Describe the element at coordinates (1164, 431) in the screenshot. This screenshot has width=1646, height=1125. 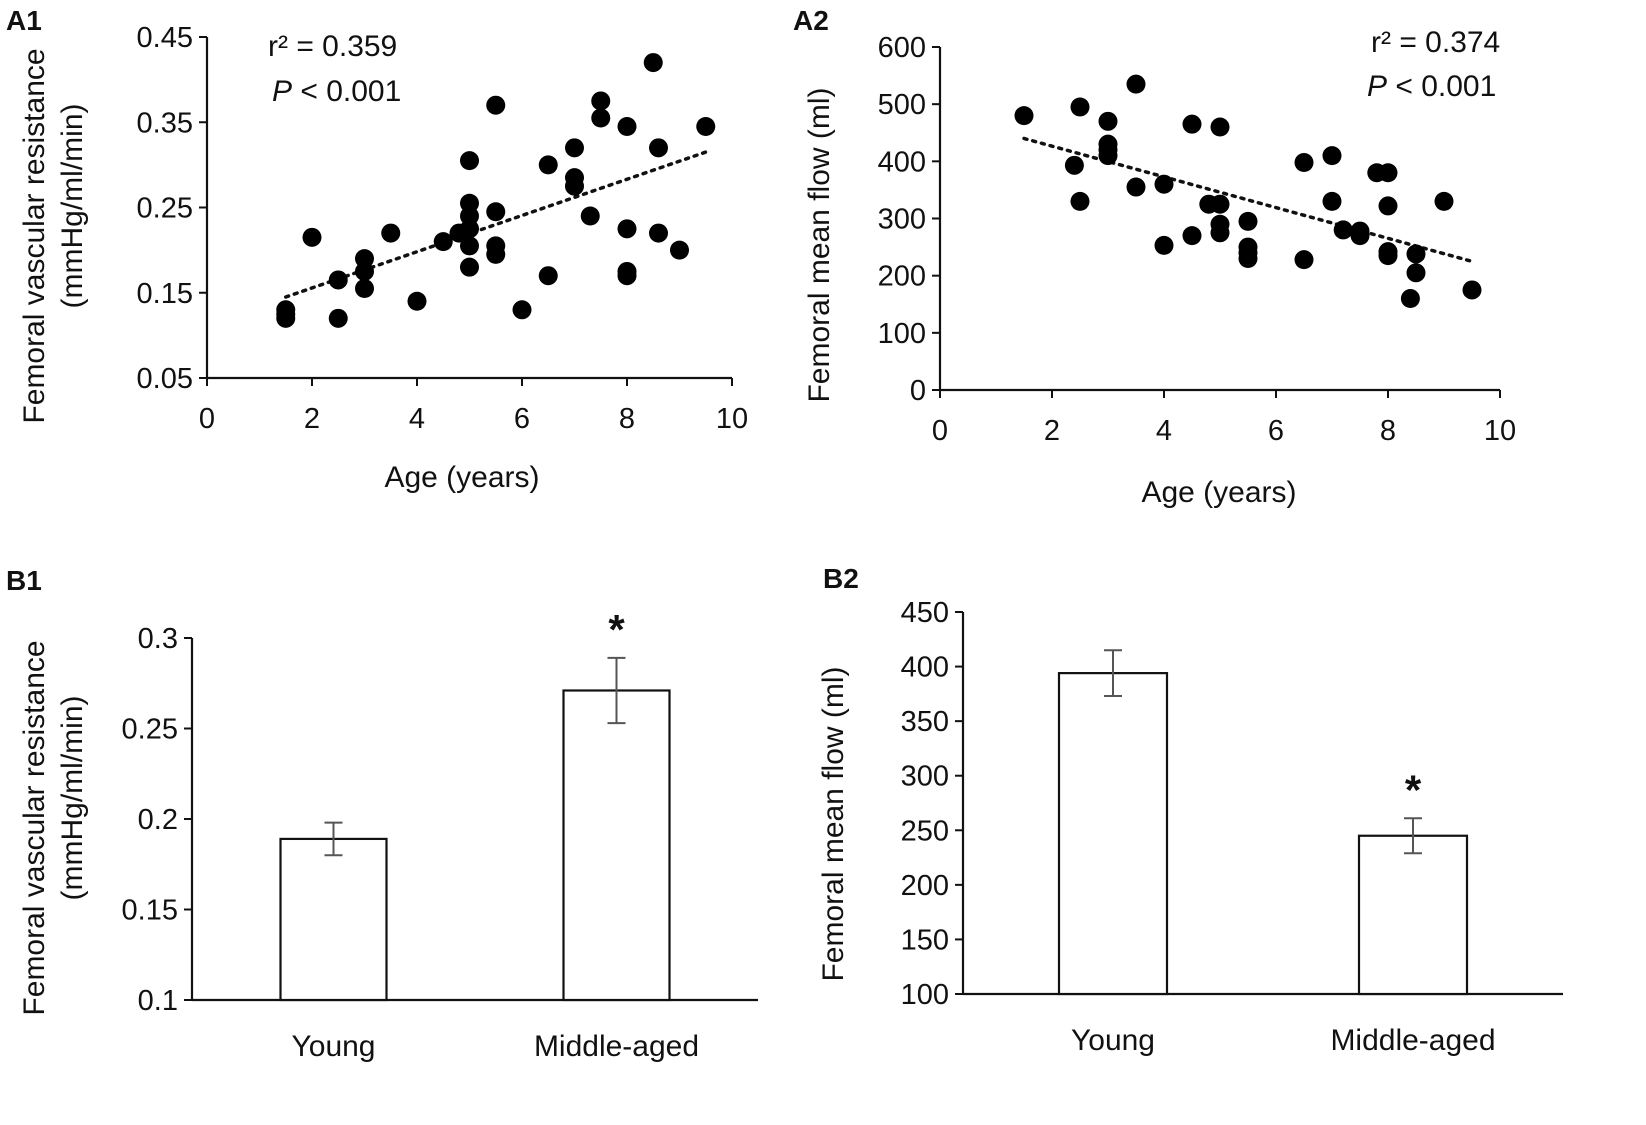
I see `x-tick-label: 4` at that location.